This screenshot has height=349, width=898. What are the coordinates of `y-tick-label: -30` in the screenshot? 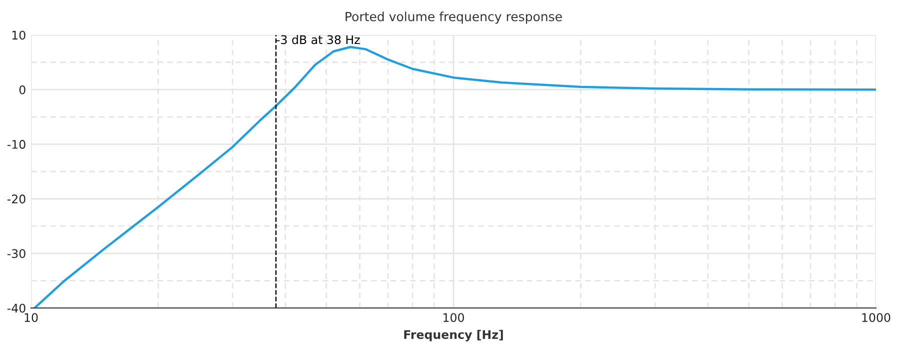 It's located at (16, 253).